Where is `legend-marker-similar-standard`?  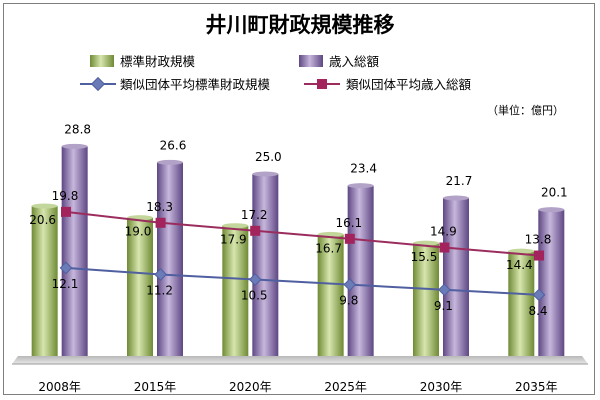
legend-marker-similar-standard is located at coordinates (98, 84).